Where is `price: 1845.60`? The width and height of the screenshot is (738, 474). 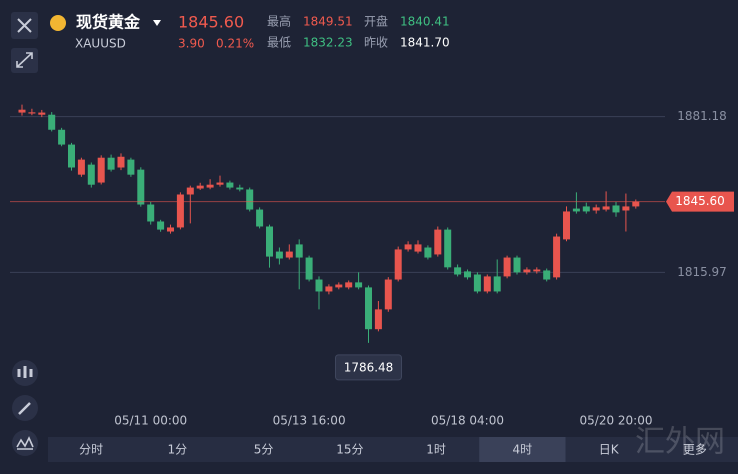
price: 1845.60 is located at coordinates (211, 22).